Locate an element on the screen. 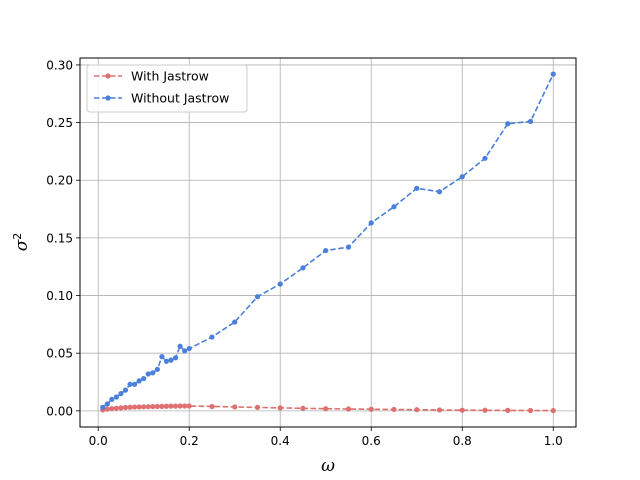 This screenshot has height=480, width=640. y-axis-label: σ2 is located at coordinates (22, 242).